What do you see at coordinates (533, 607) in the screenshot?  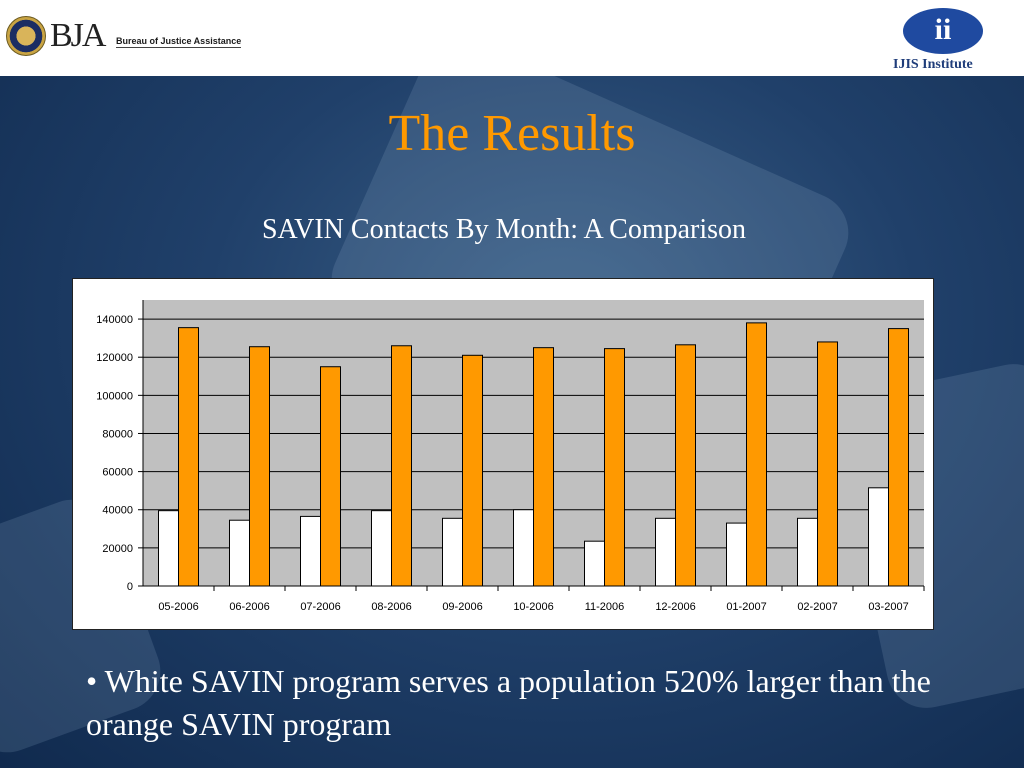 I see `x-tick-label: 10-2006` at bounding box center [533, 607].